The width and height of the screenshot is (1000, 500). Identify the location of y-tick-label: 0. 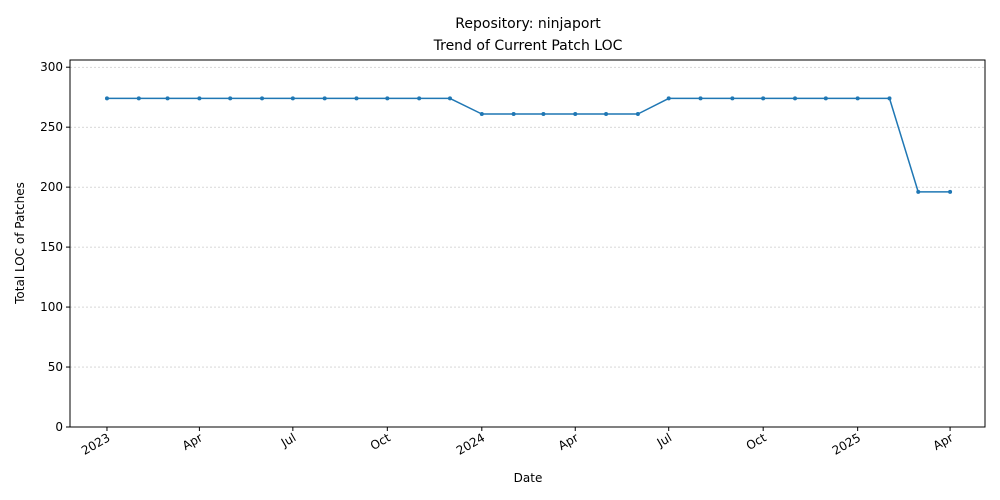
(59, 427).